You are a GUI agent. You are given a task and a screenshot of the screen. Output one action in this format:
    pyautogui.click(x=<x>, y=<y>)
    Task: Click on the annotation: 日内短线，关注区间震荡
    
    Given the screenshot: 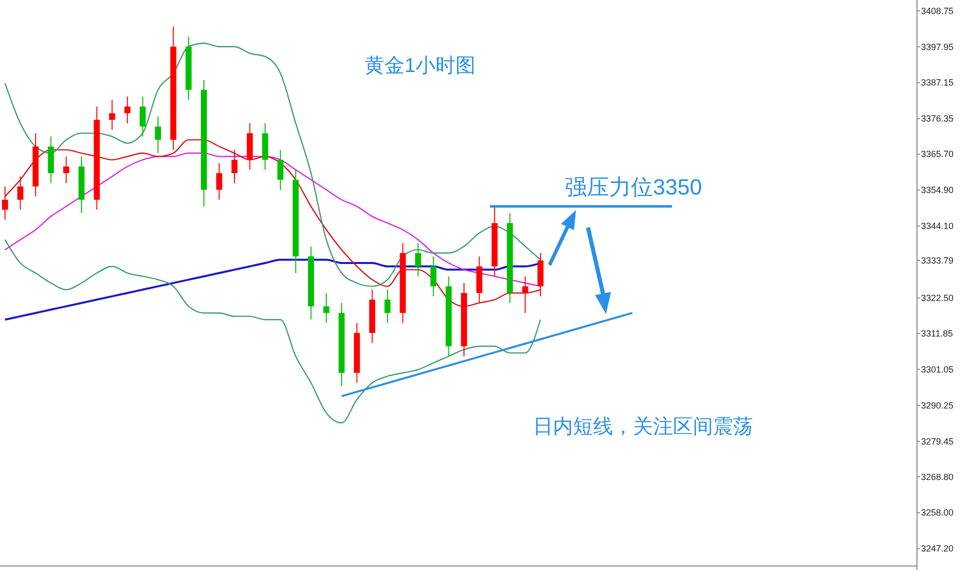 What is the action you would take?
    pyautogui.click(x=643, y=427)
    